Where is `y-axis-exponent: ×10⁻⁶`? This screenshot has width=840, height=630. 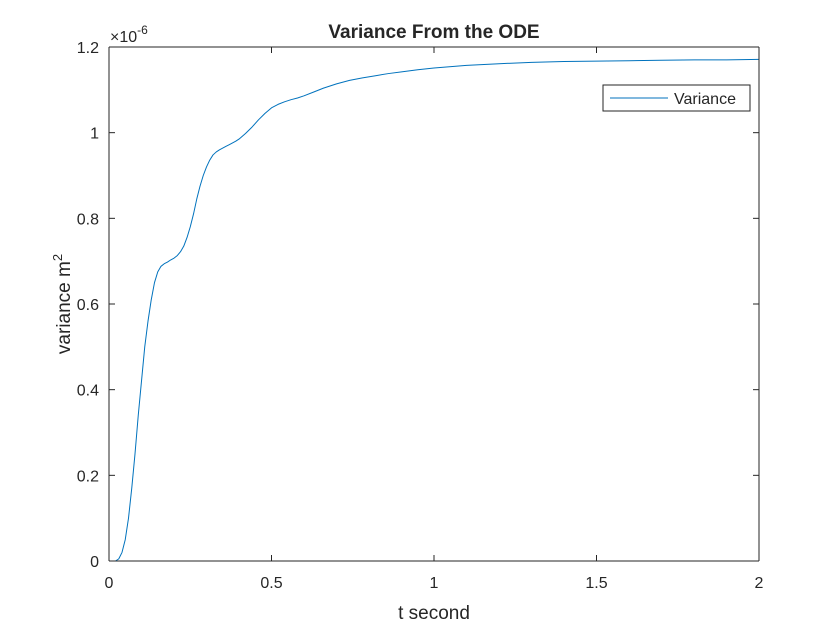
y-axis-exponent: ×10⁻⁶ is located at coordinates (129, 34).